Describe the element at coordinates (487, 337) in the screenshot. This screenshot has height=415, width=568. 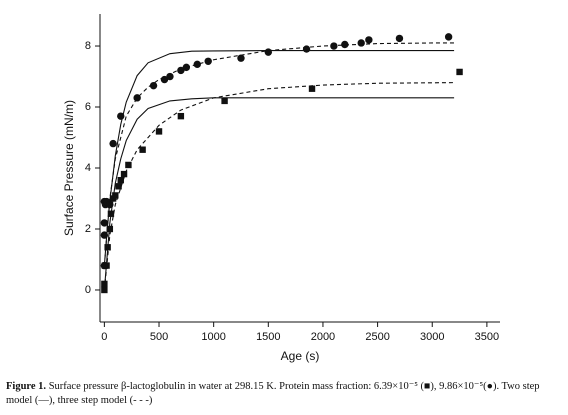
I see `x-tick-label: 3500` at that location.